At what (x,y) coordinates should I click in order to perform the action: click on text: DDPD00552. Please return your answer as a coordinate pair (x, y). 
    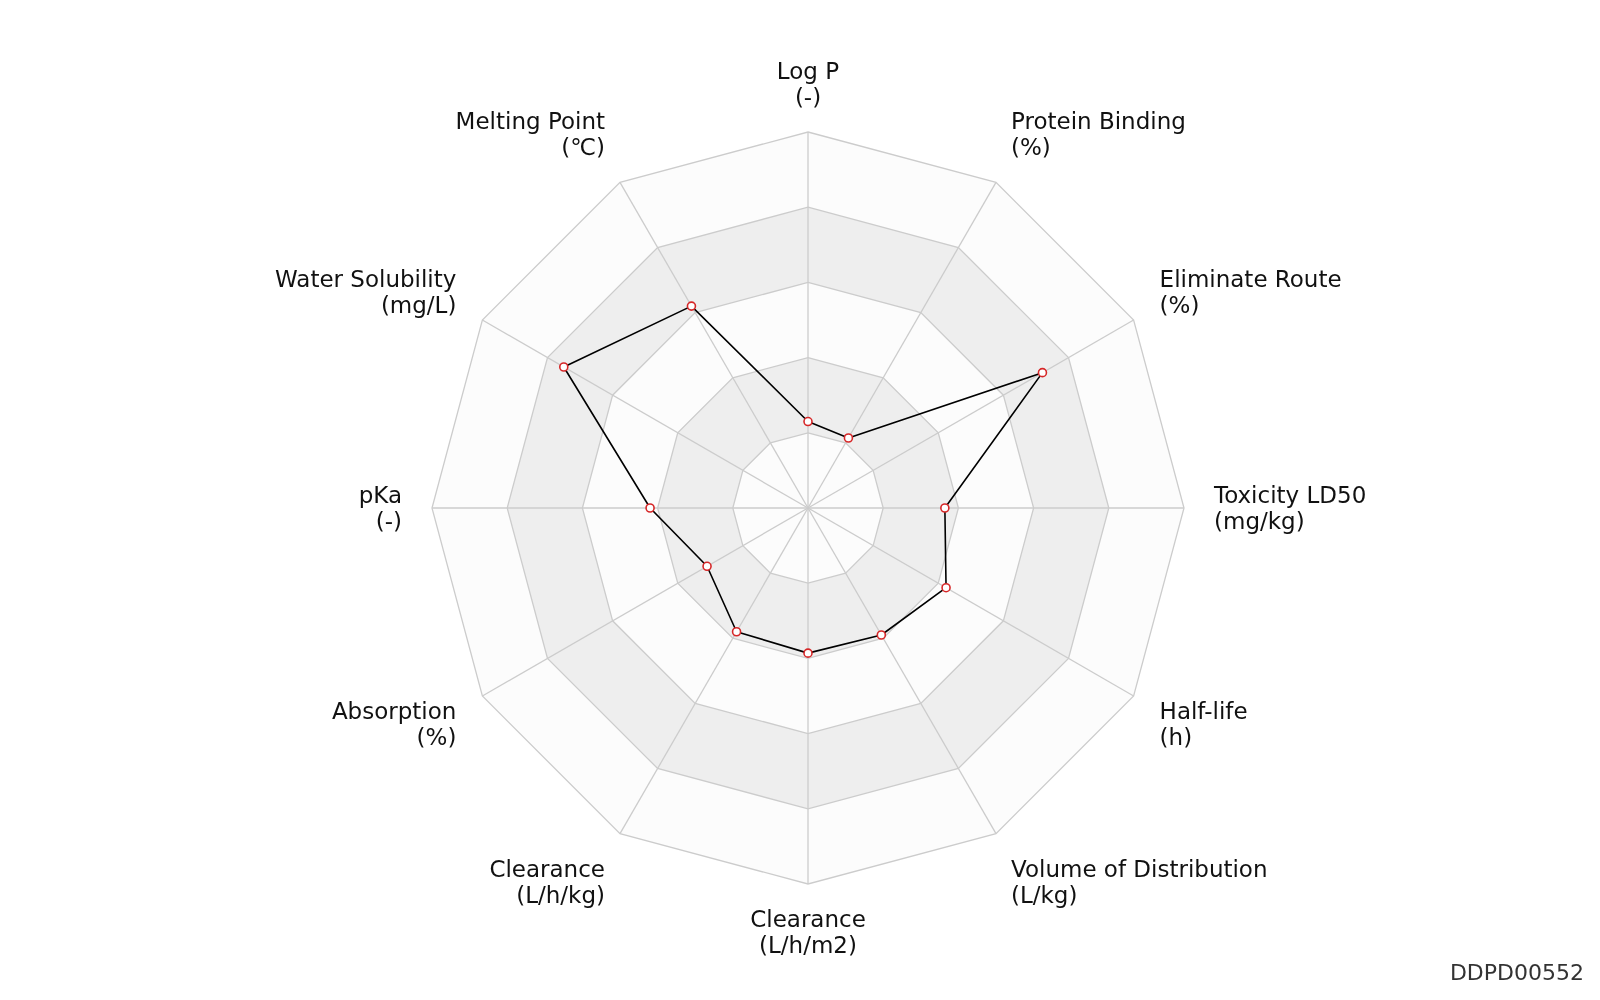
    Looking at the image, I should click on (1516, 972).